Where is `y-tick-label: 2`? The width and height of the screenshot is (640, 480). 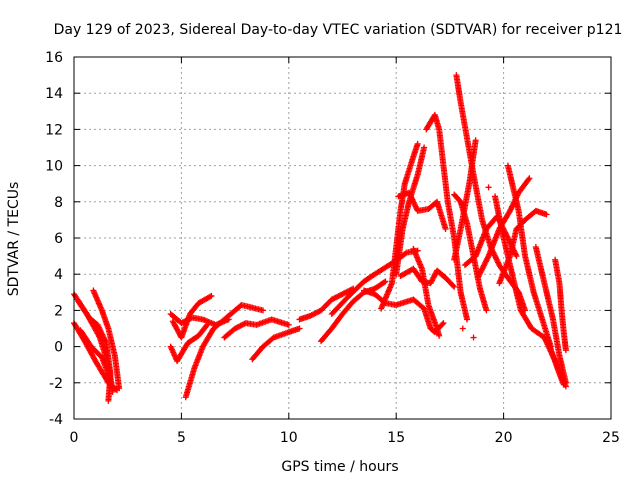
y-tick-label: 2 is located at coordinates (58, 311).